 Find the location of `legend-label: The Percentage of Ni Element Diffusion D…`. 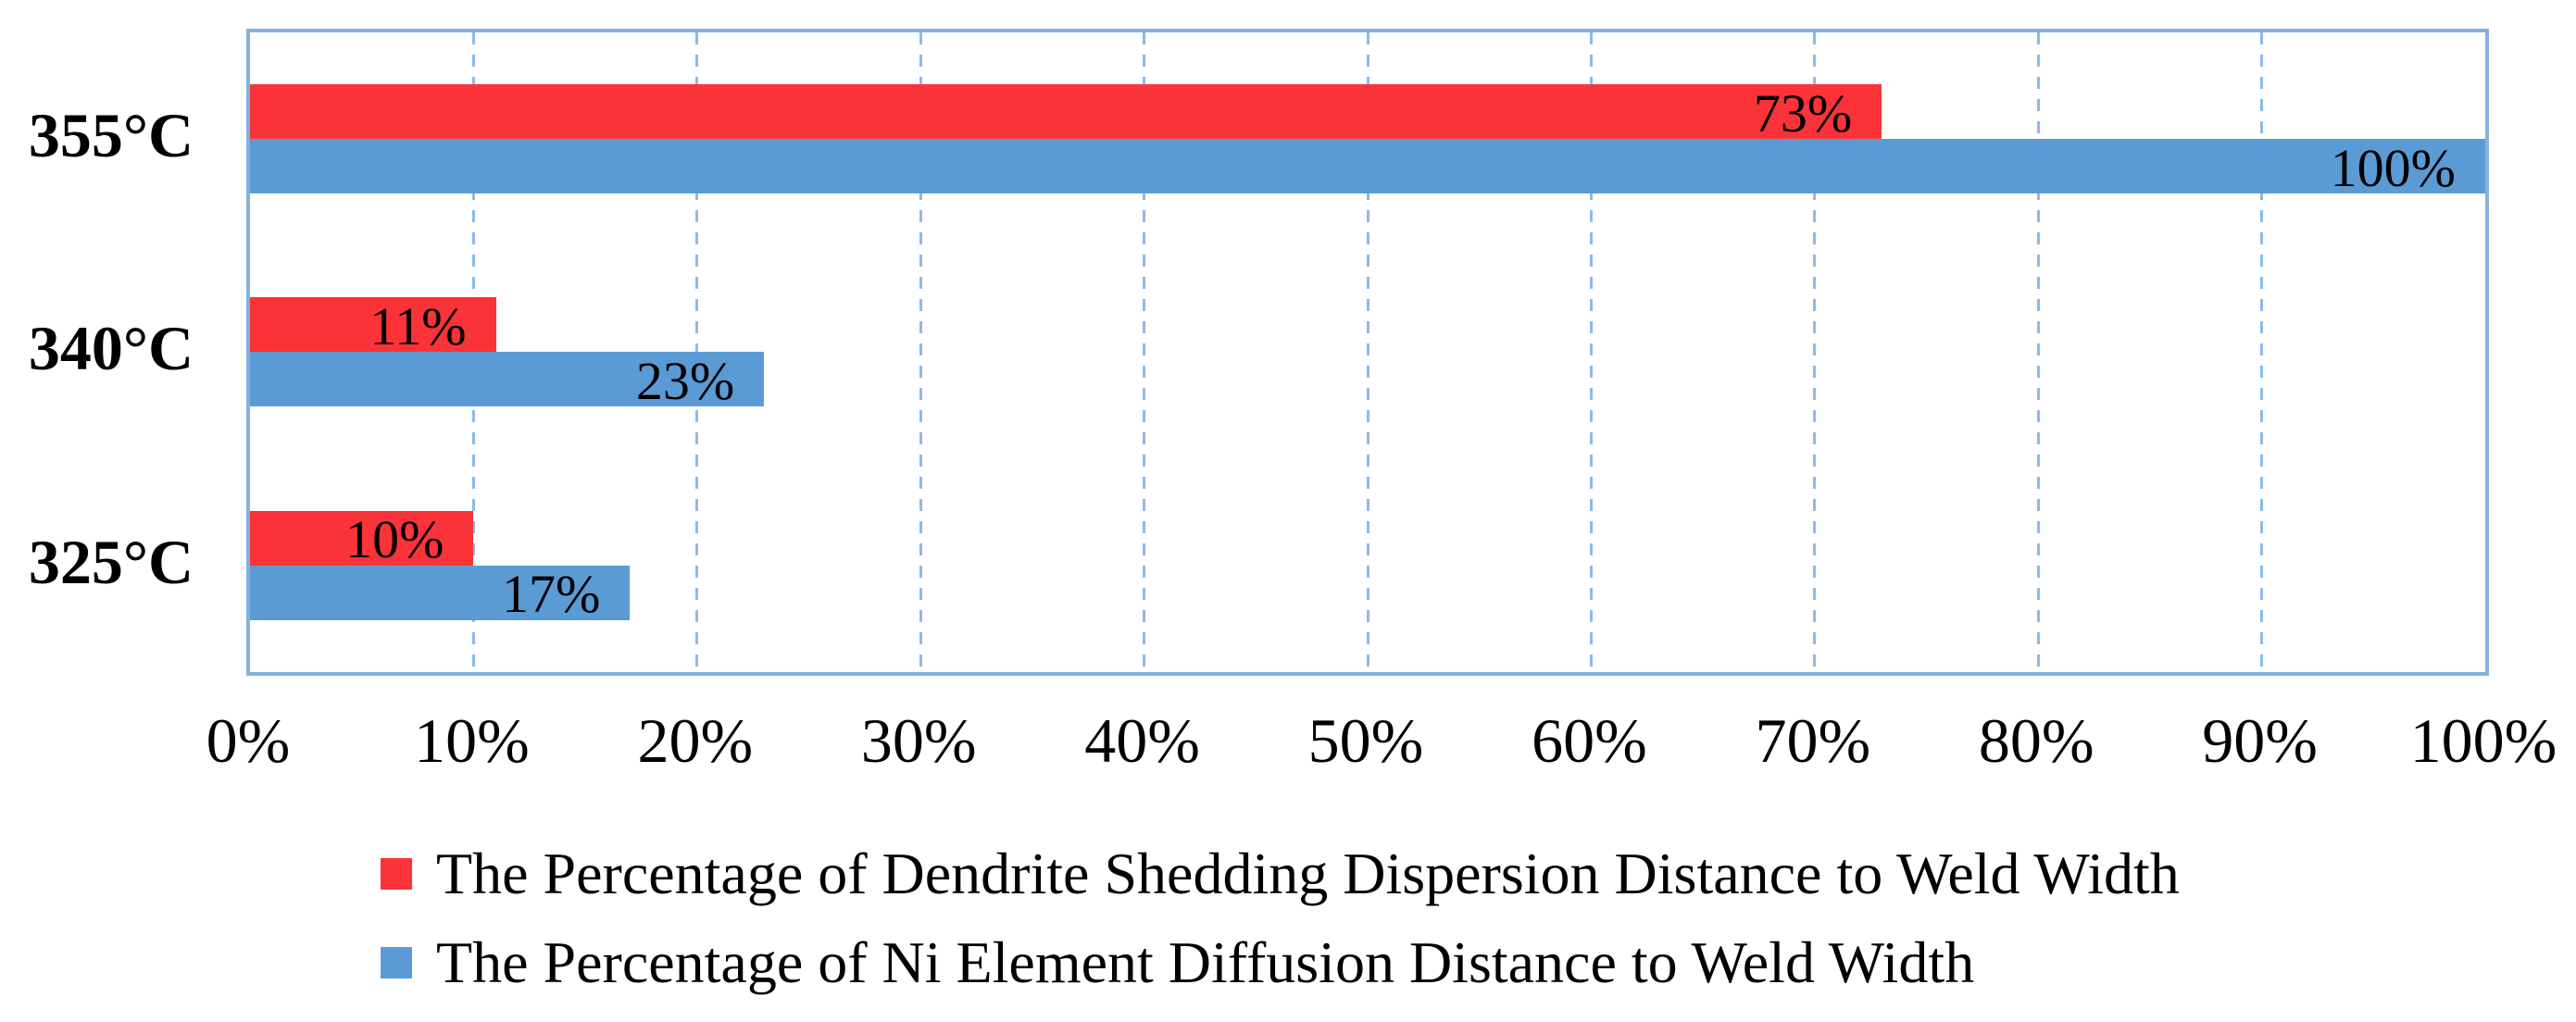

legend-label: The Percentage of Ni Element Diffusion D… is located at coordinates (1205, 962).